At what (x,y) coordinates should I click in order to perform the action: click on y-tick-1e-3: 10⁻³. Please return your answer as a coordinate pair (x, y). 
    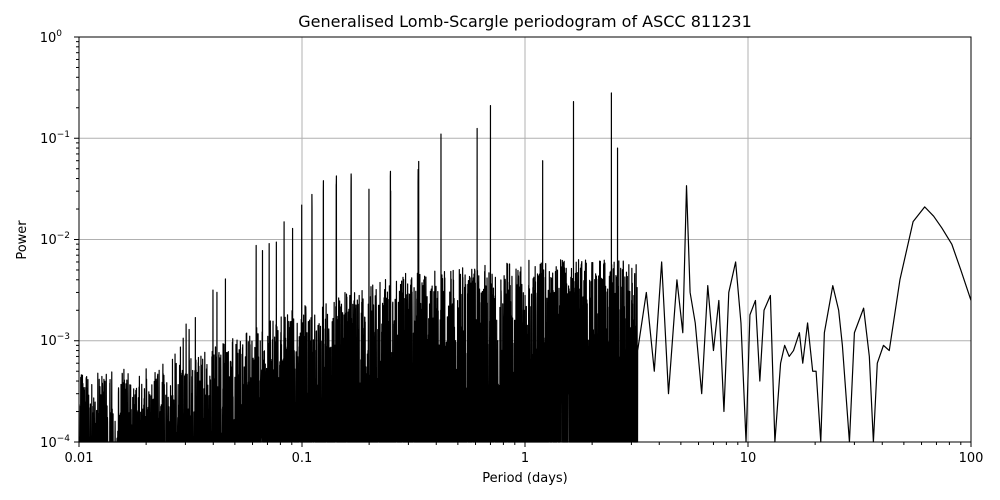
    Looking at the image, I should click on (55, 340).